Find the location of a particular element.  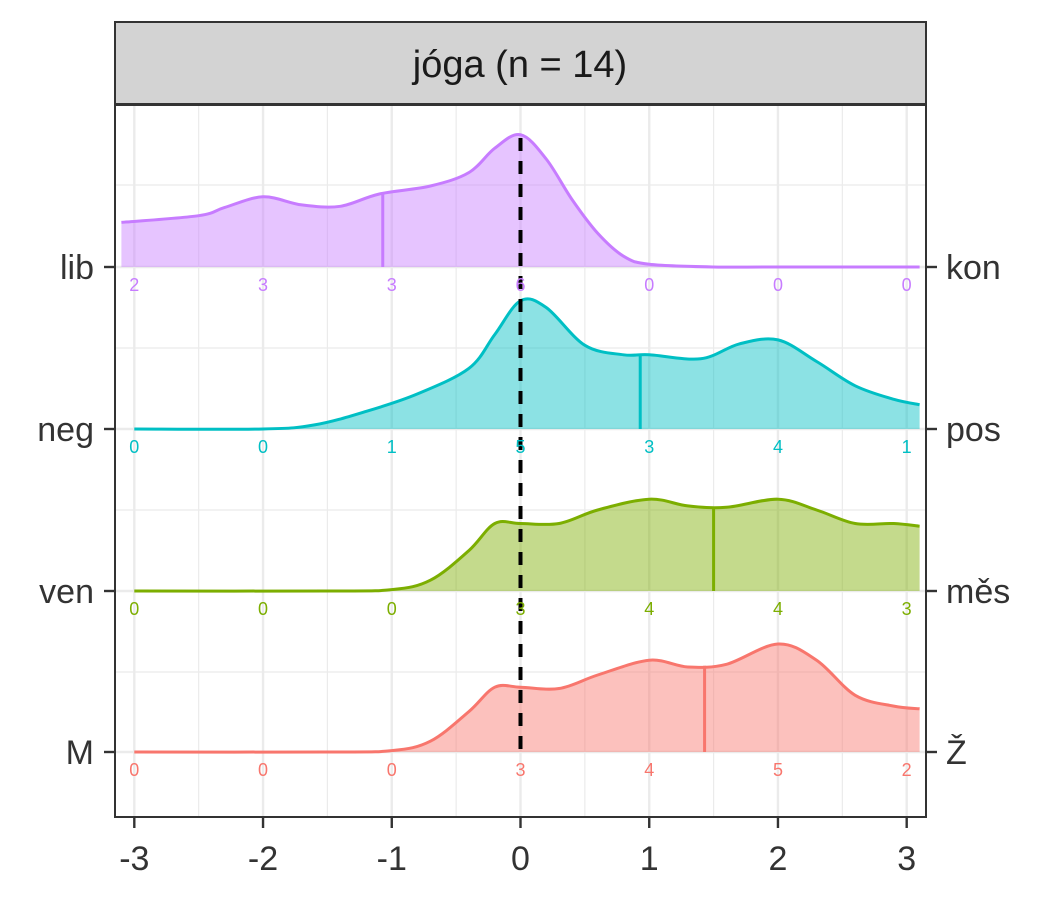

x-axis: -3 -2 -1 0 1 2 3 is located at coordinates (517, 847).